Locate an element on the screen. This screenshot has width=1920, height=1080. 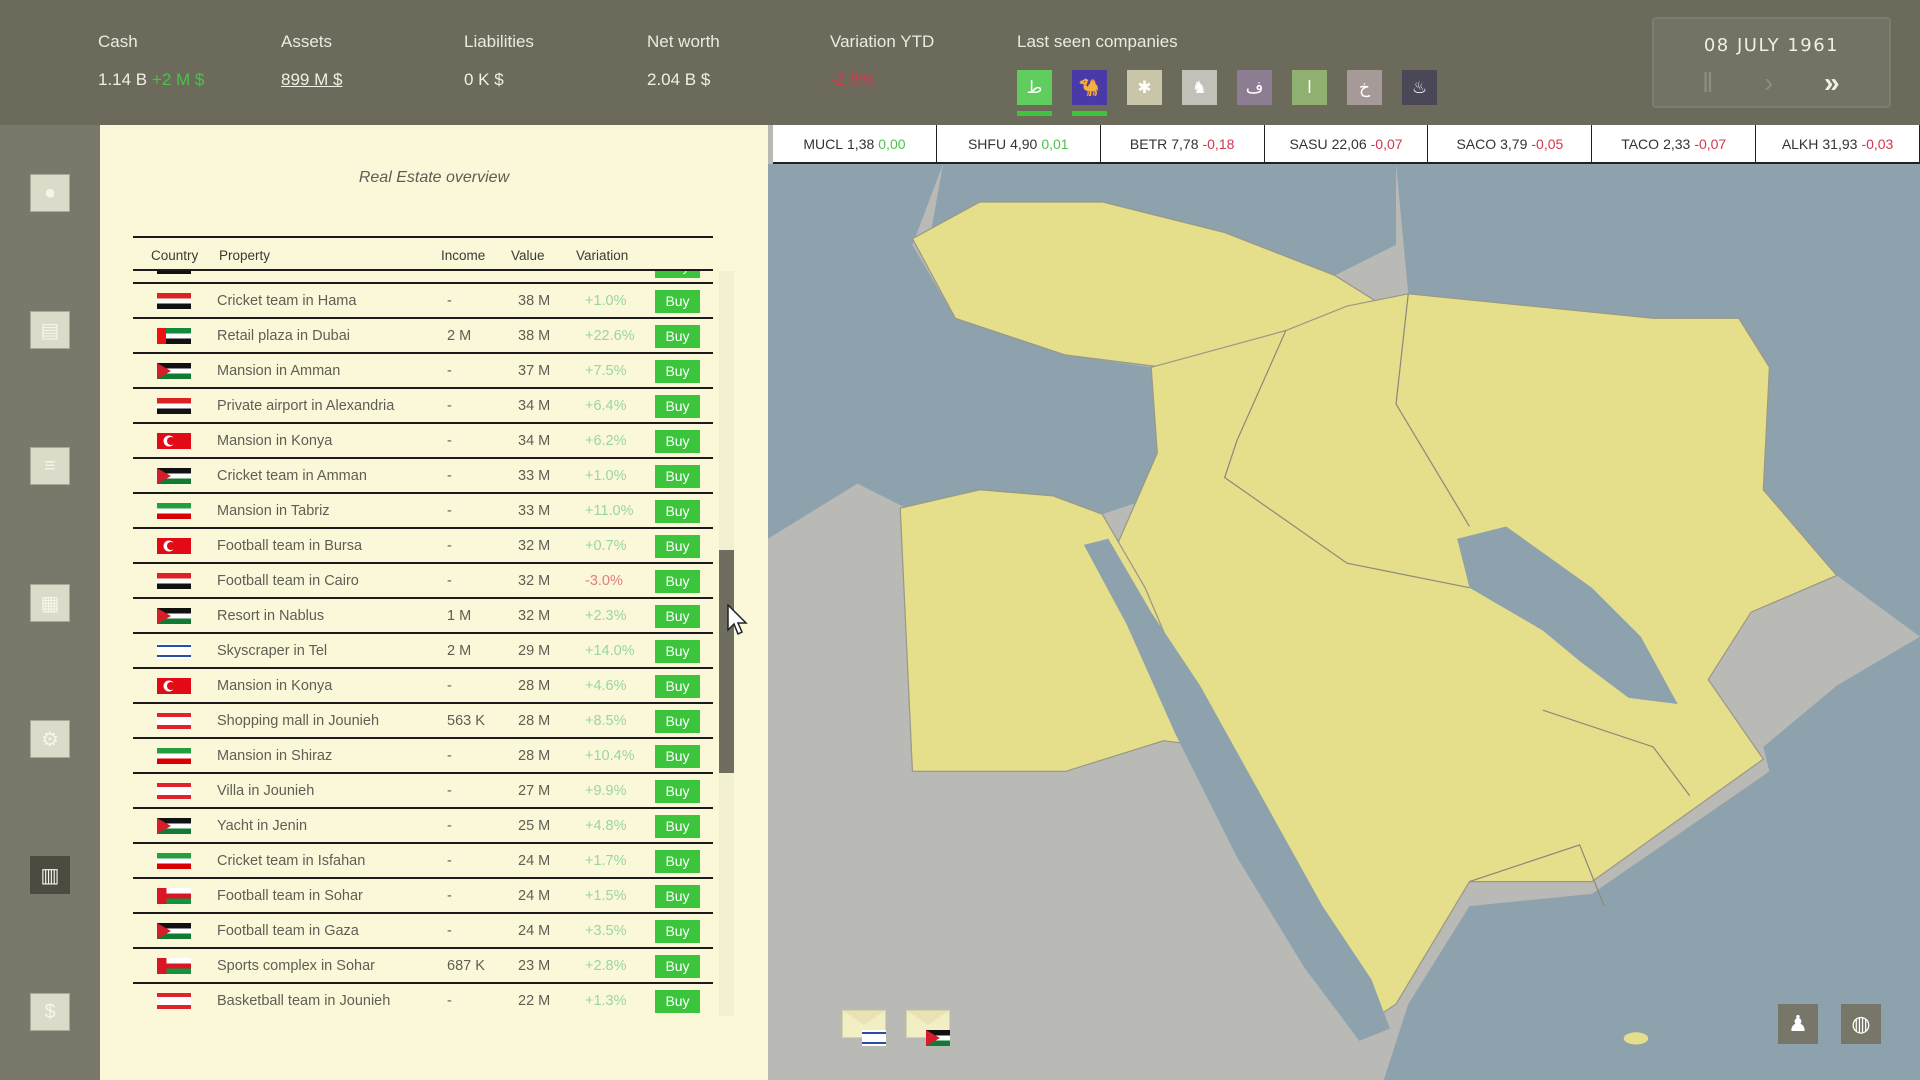
building-icon: ▥ is located at coordinates (50, 875).